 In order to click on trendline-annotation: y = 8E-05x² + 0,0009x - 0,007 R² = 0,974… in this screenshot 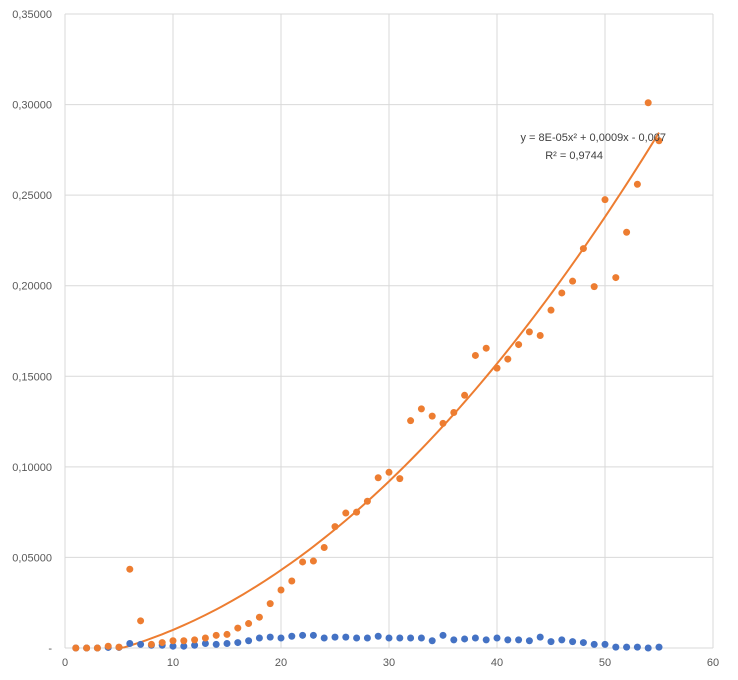, I will do `click(593, 147)`.